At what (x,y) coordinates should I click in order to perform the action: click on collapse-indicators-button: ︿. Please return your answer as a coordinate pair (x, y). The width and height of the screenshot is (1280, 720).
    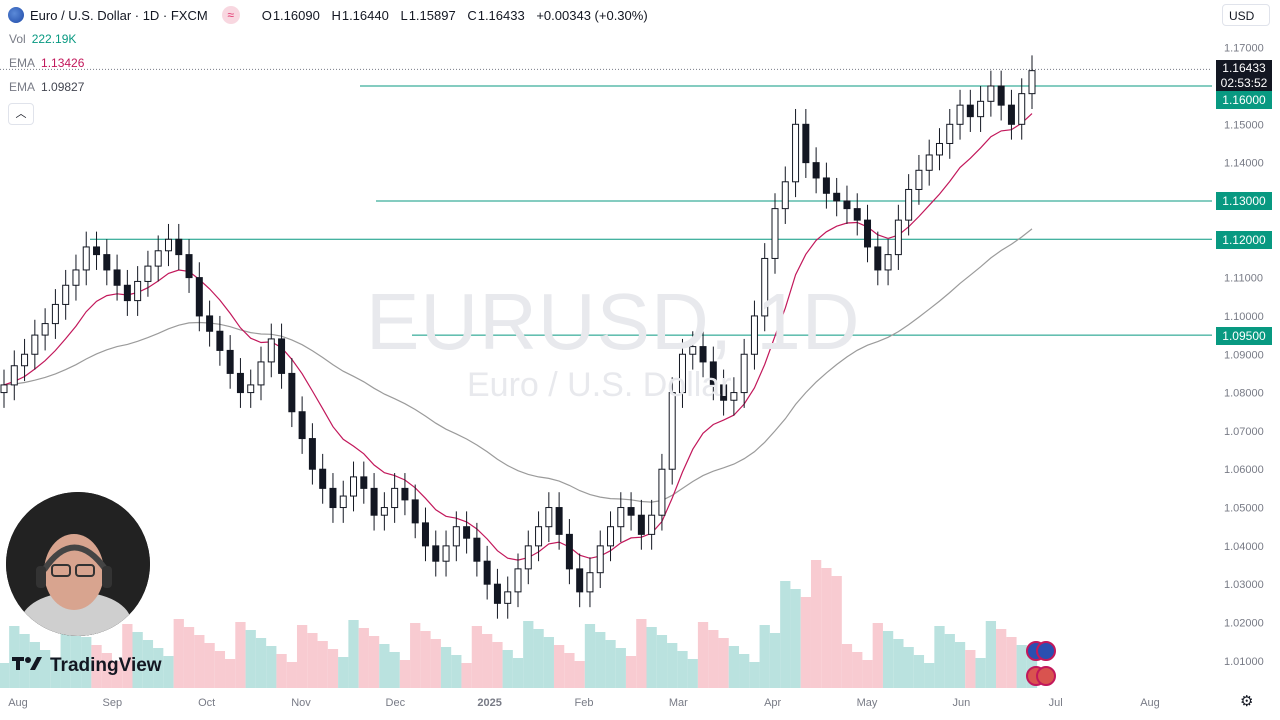
    Looking at the image, I should click on (21, 114).